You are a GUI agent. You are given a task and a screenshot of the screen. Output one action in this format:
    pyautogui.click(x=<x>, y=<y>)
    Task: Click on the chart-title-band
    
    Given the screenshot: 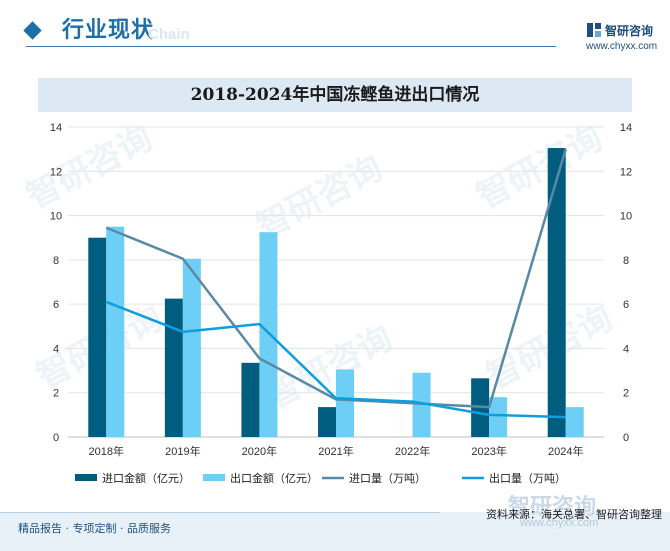 What is the action you would take?
    pyautogui.click(x=335, y=95)
    